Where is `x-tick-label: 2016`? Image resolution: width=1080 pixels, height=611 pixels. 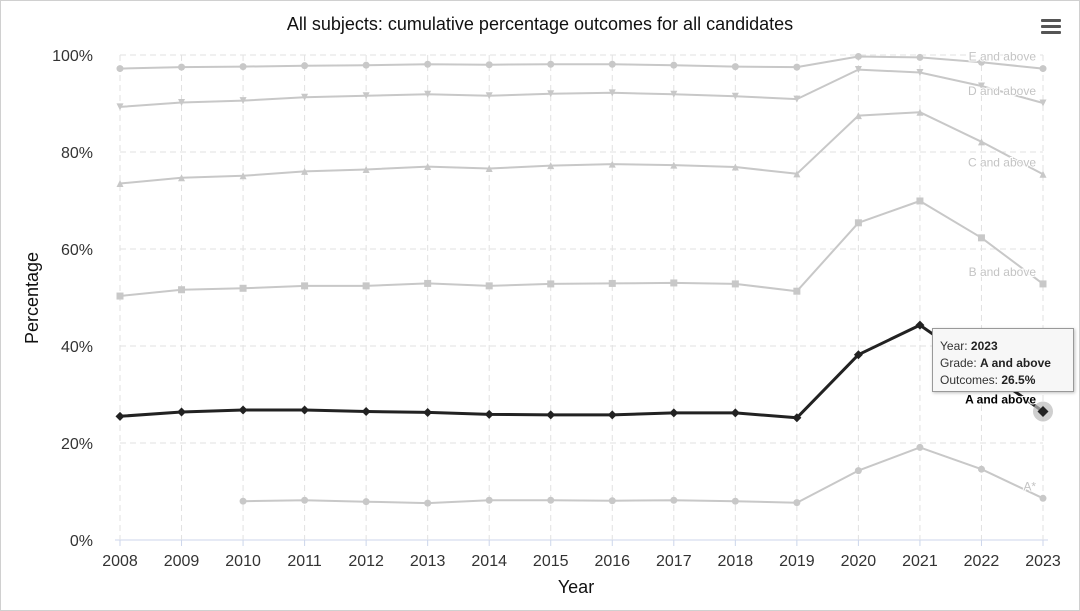 x-tick-label: 2016 is located at coordinates (612, 561).